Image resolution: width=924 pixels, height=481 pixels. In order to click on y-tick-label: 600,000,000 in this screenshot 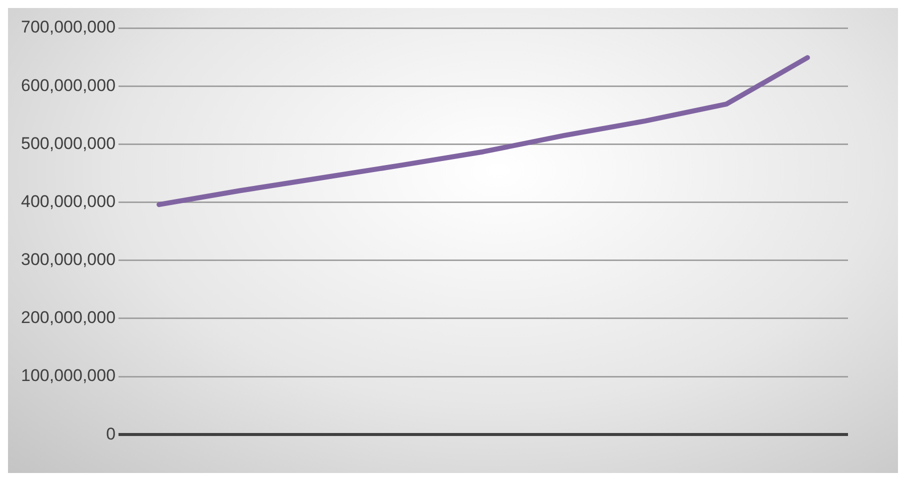, I will do `click(68, 85)`.